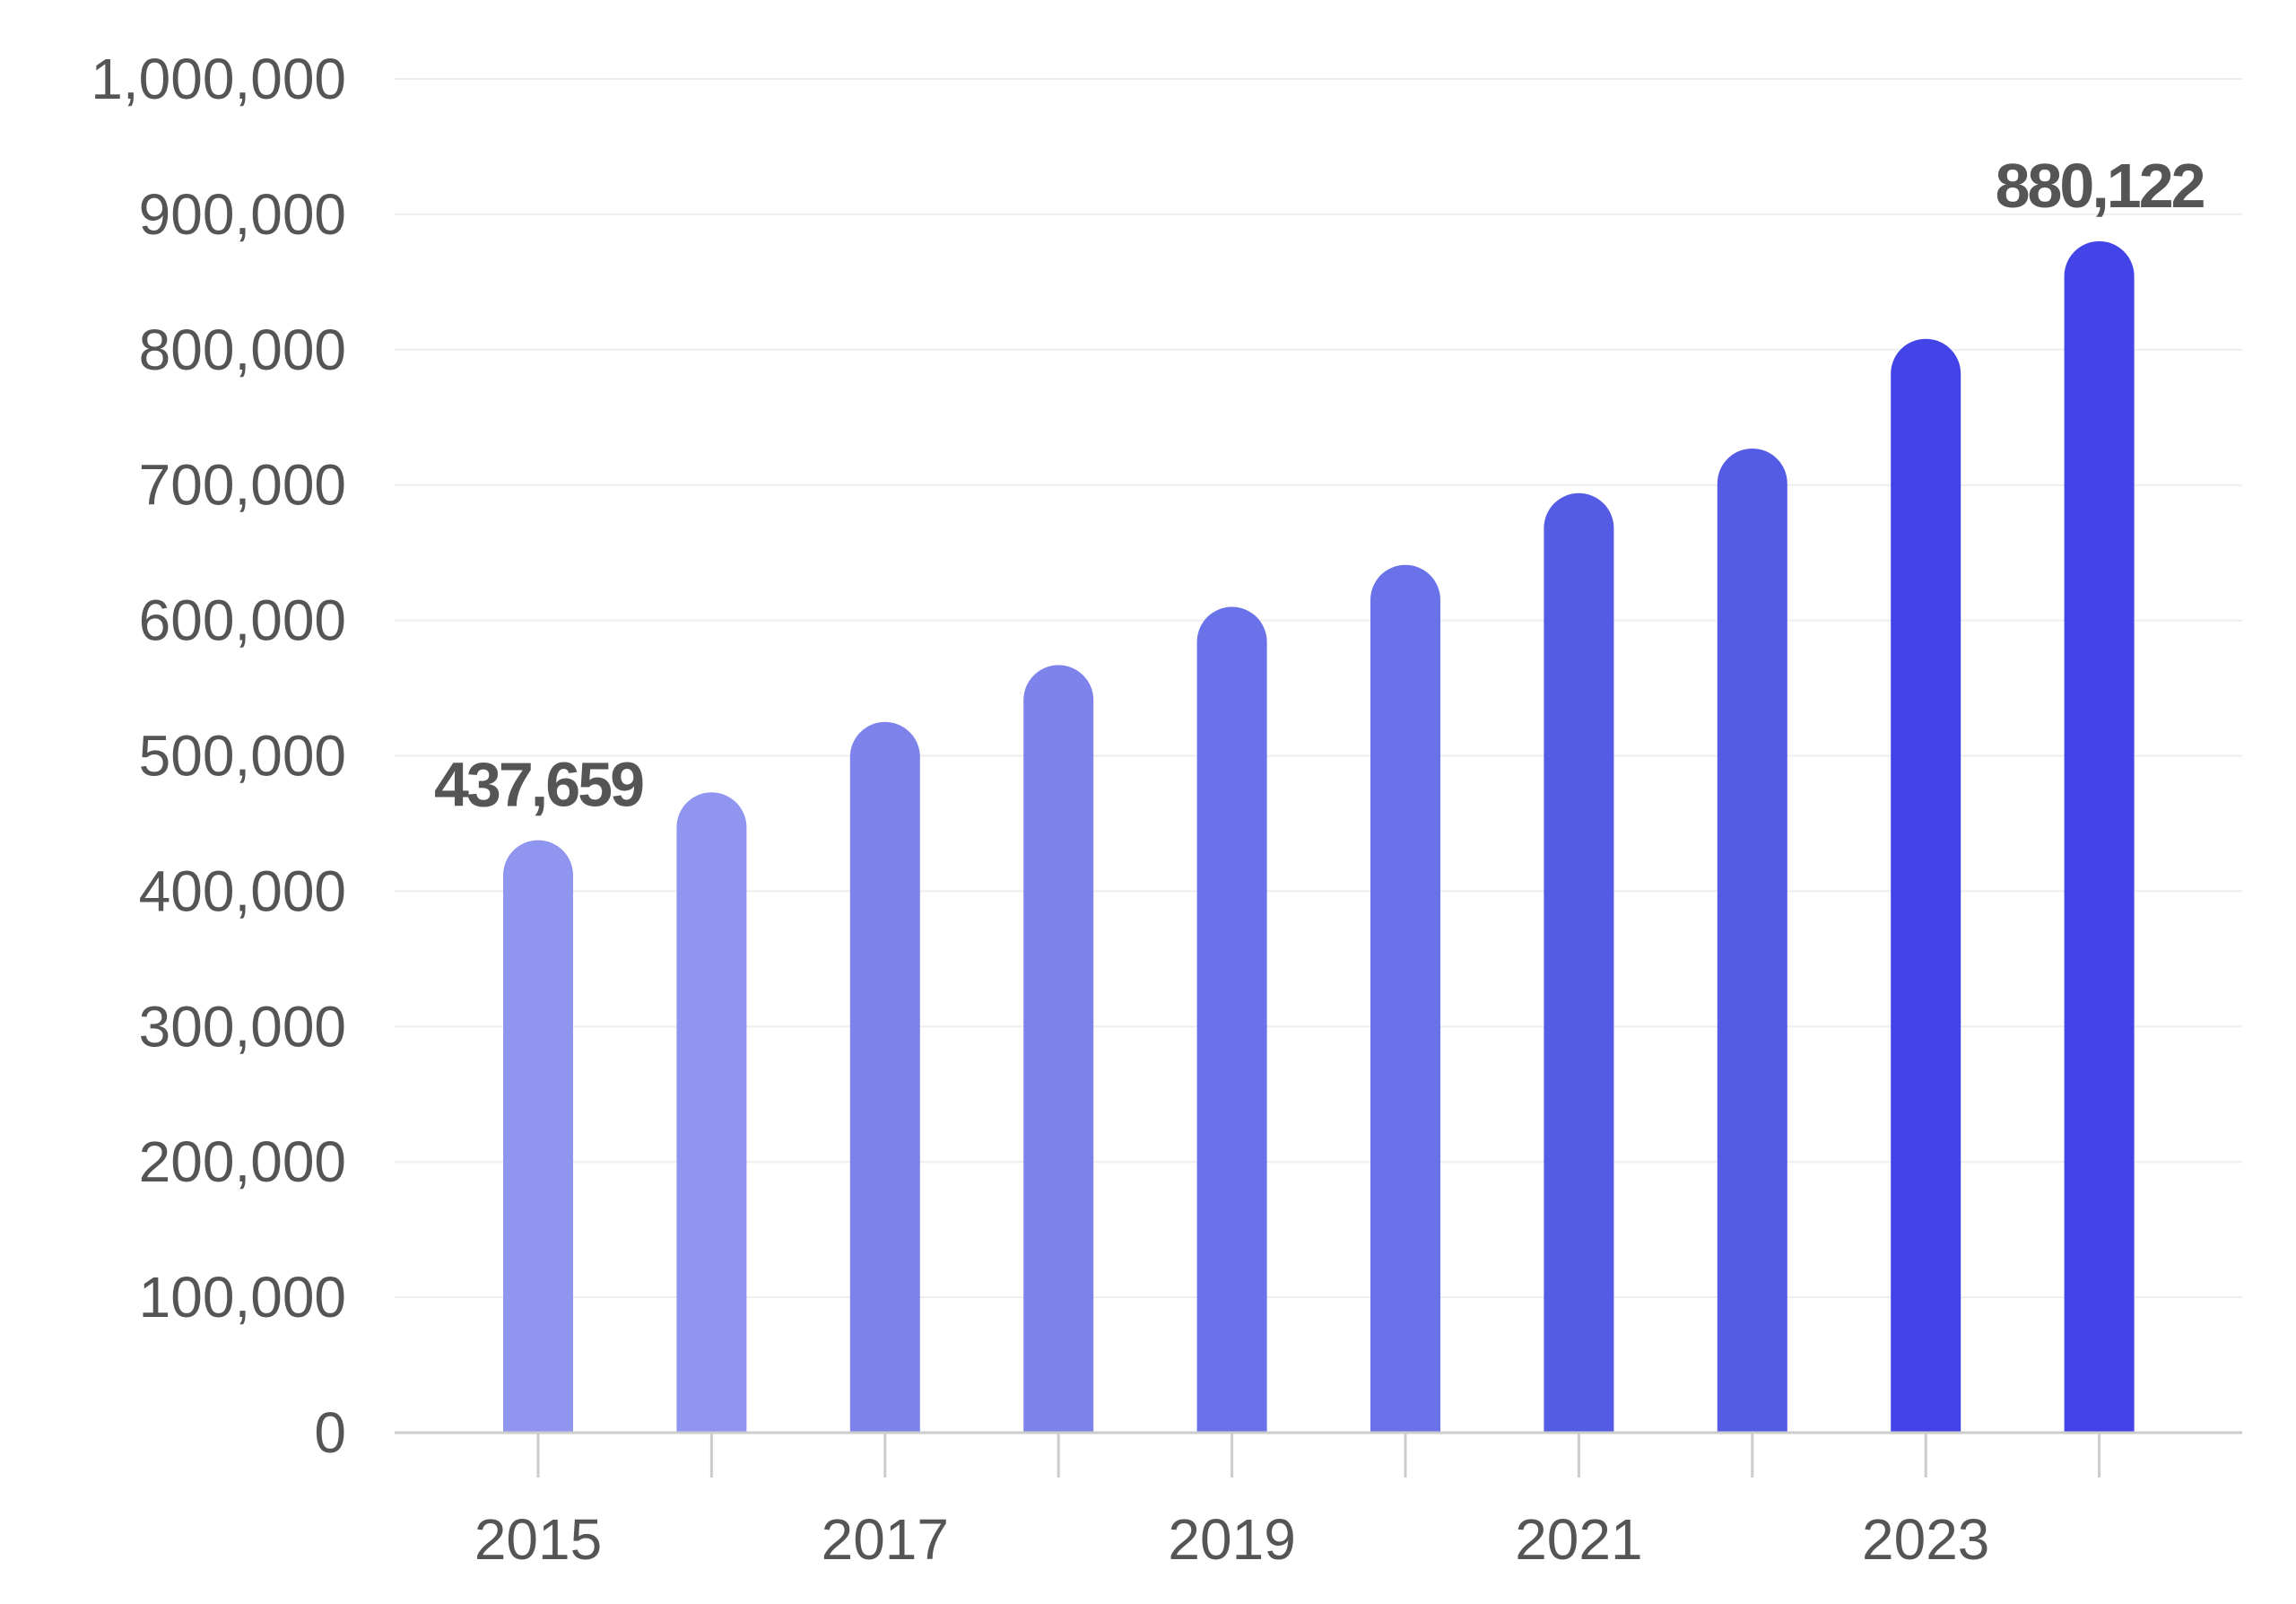  What do you see at coordinates (242, 214) in the screenshot?
I see `y-tick-label: 900,000` at bounding box center [242, 214].